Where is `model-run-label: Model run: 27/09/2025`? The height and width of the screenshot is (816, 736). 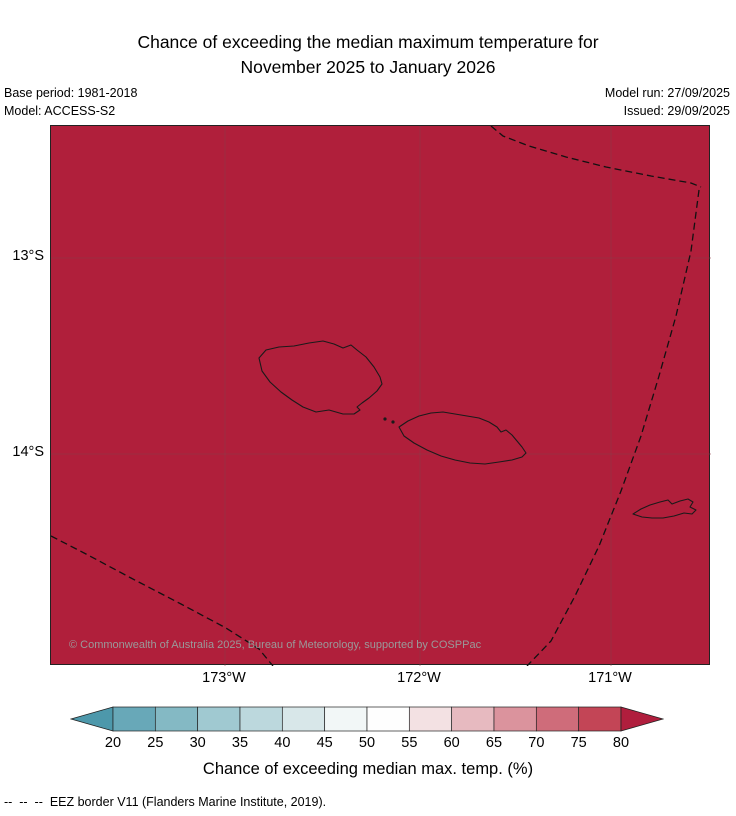
model-run-label: Model run: 27/09/2025 is located at coordinates (667, 93).